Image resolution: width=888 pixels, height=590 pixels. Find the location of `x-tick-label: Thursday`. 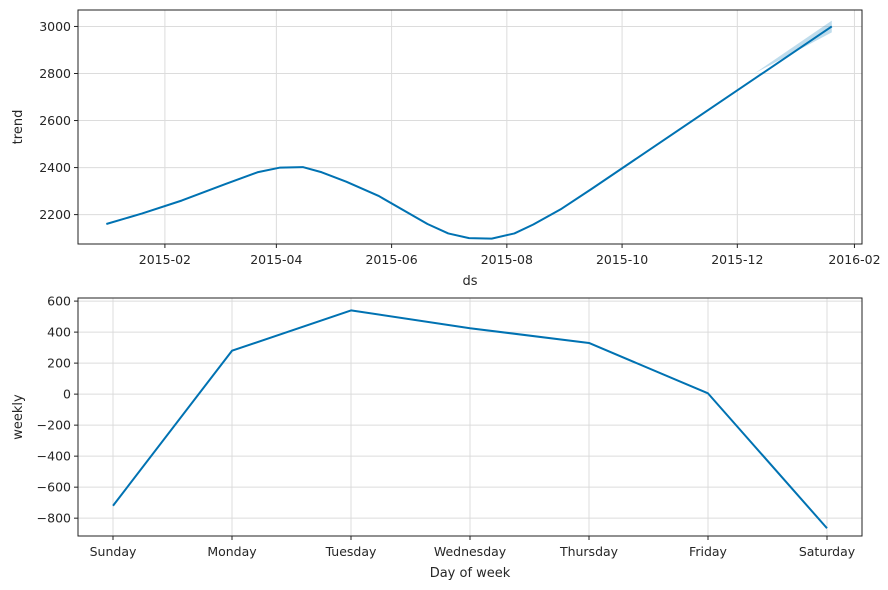

x-tick-label: Thursday is located at coordinates (589, 551).